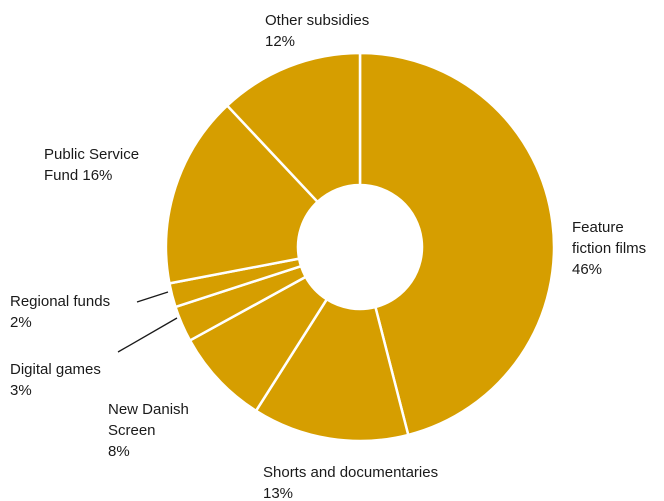  What do you see at coordinates (317, 31) in the screenshot?
I see `slice-label-6: Other subsidies 12%` at bounding box center [317, 31].